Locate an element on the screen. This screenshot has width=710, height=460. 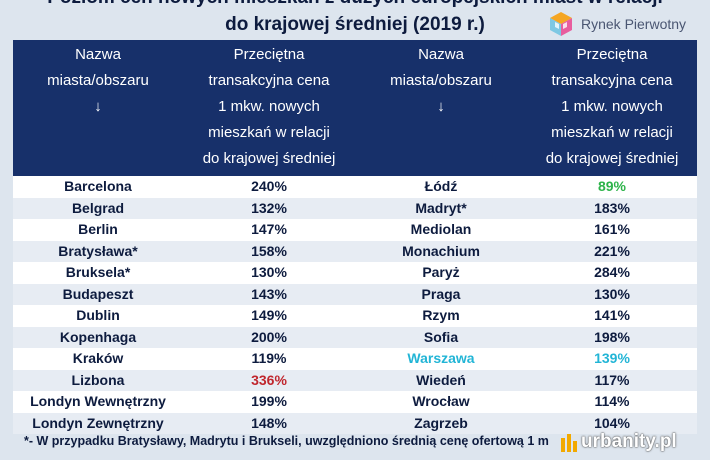
value-cell: 147% is located at coordinates (269, 229).